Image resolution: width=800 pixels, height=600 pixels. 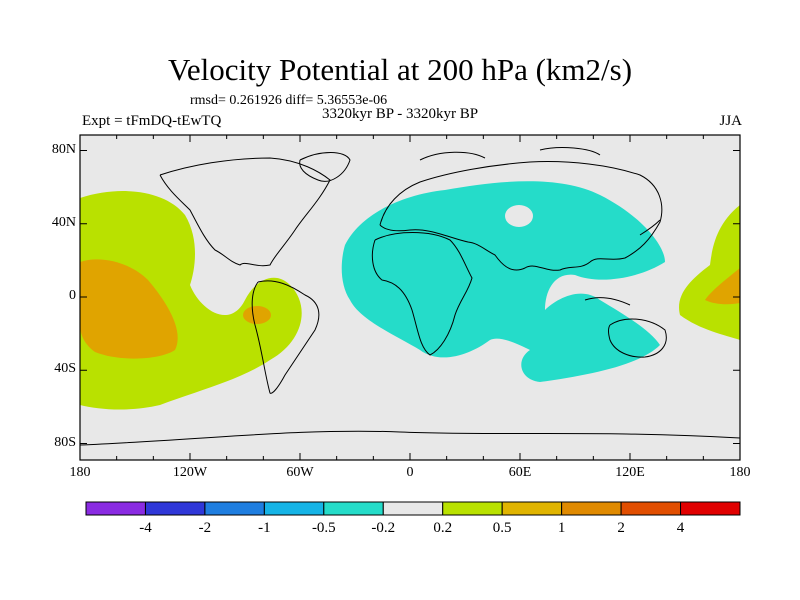 What do you see at coordinates (300, 472) in the screenshot?
I see `lon-label: 60W` at bounding box center [300, 472].